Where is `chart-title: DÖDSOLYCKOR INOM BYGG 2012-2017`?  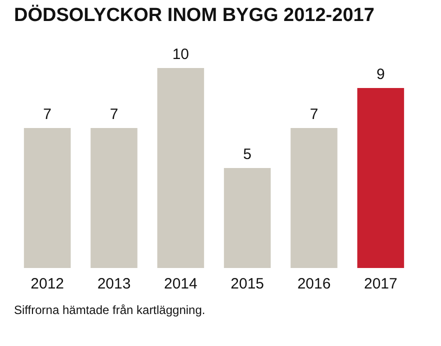
chart-title: DÖDSOLYCKOR INOM BYGG 2012-2017 is located at coordinates (194, 15).